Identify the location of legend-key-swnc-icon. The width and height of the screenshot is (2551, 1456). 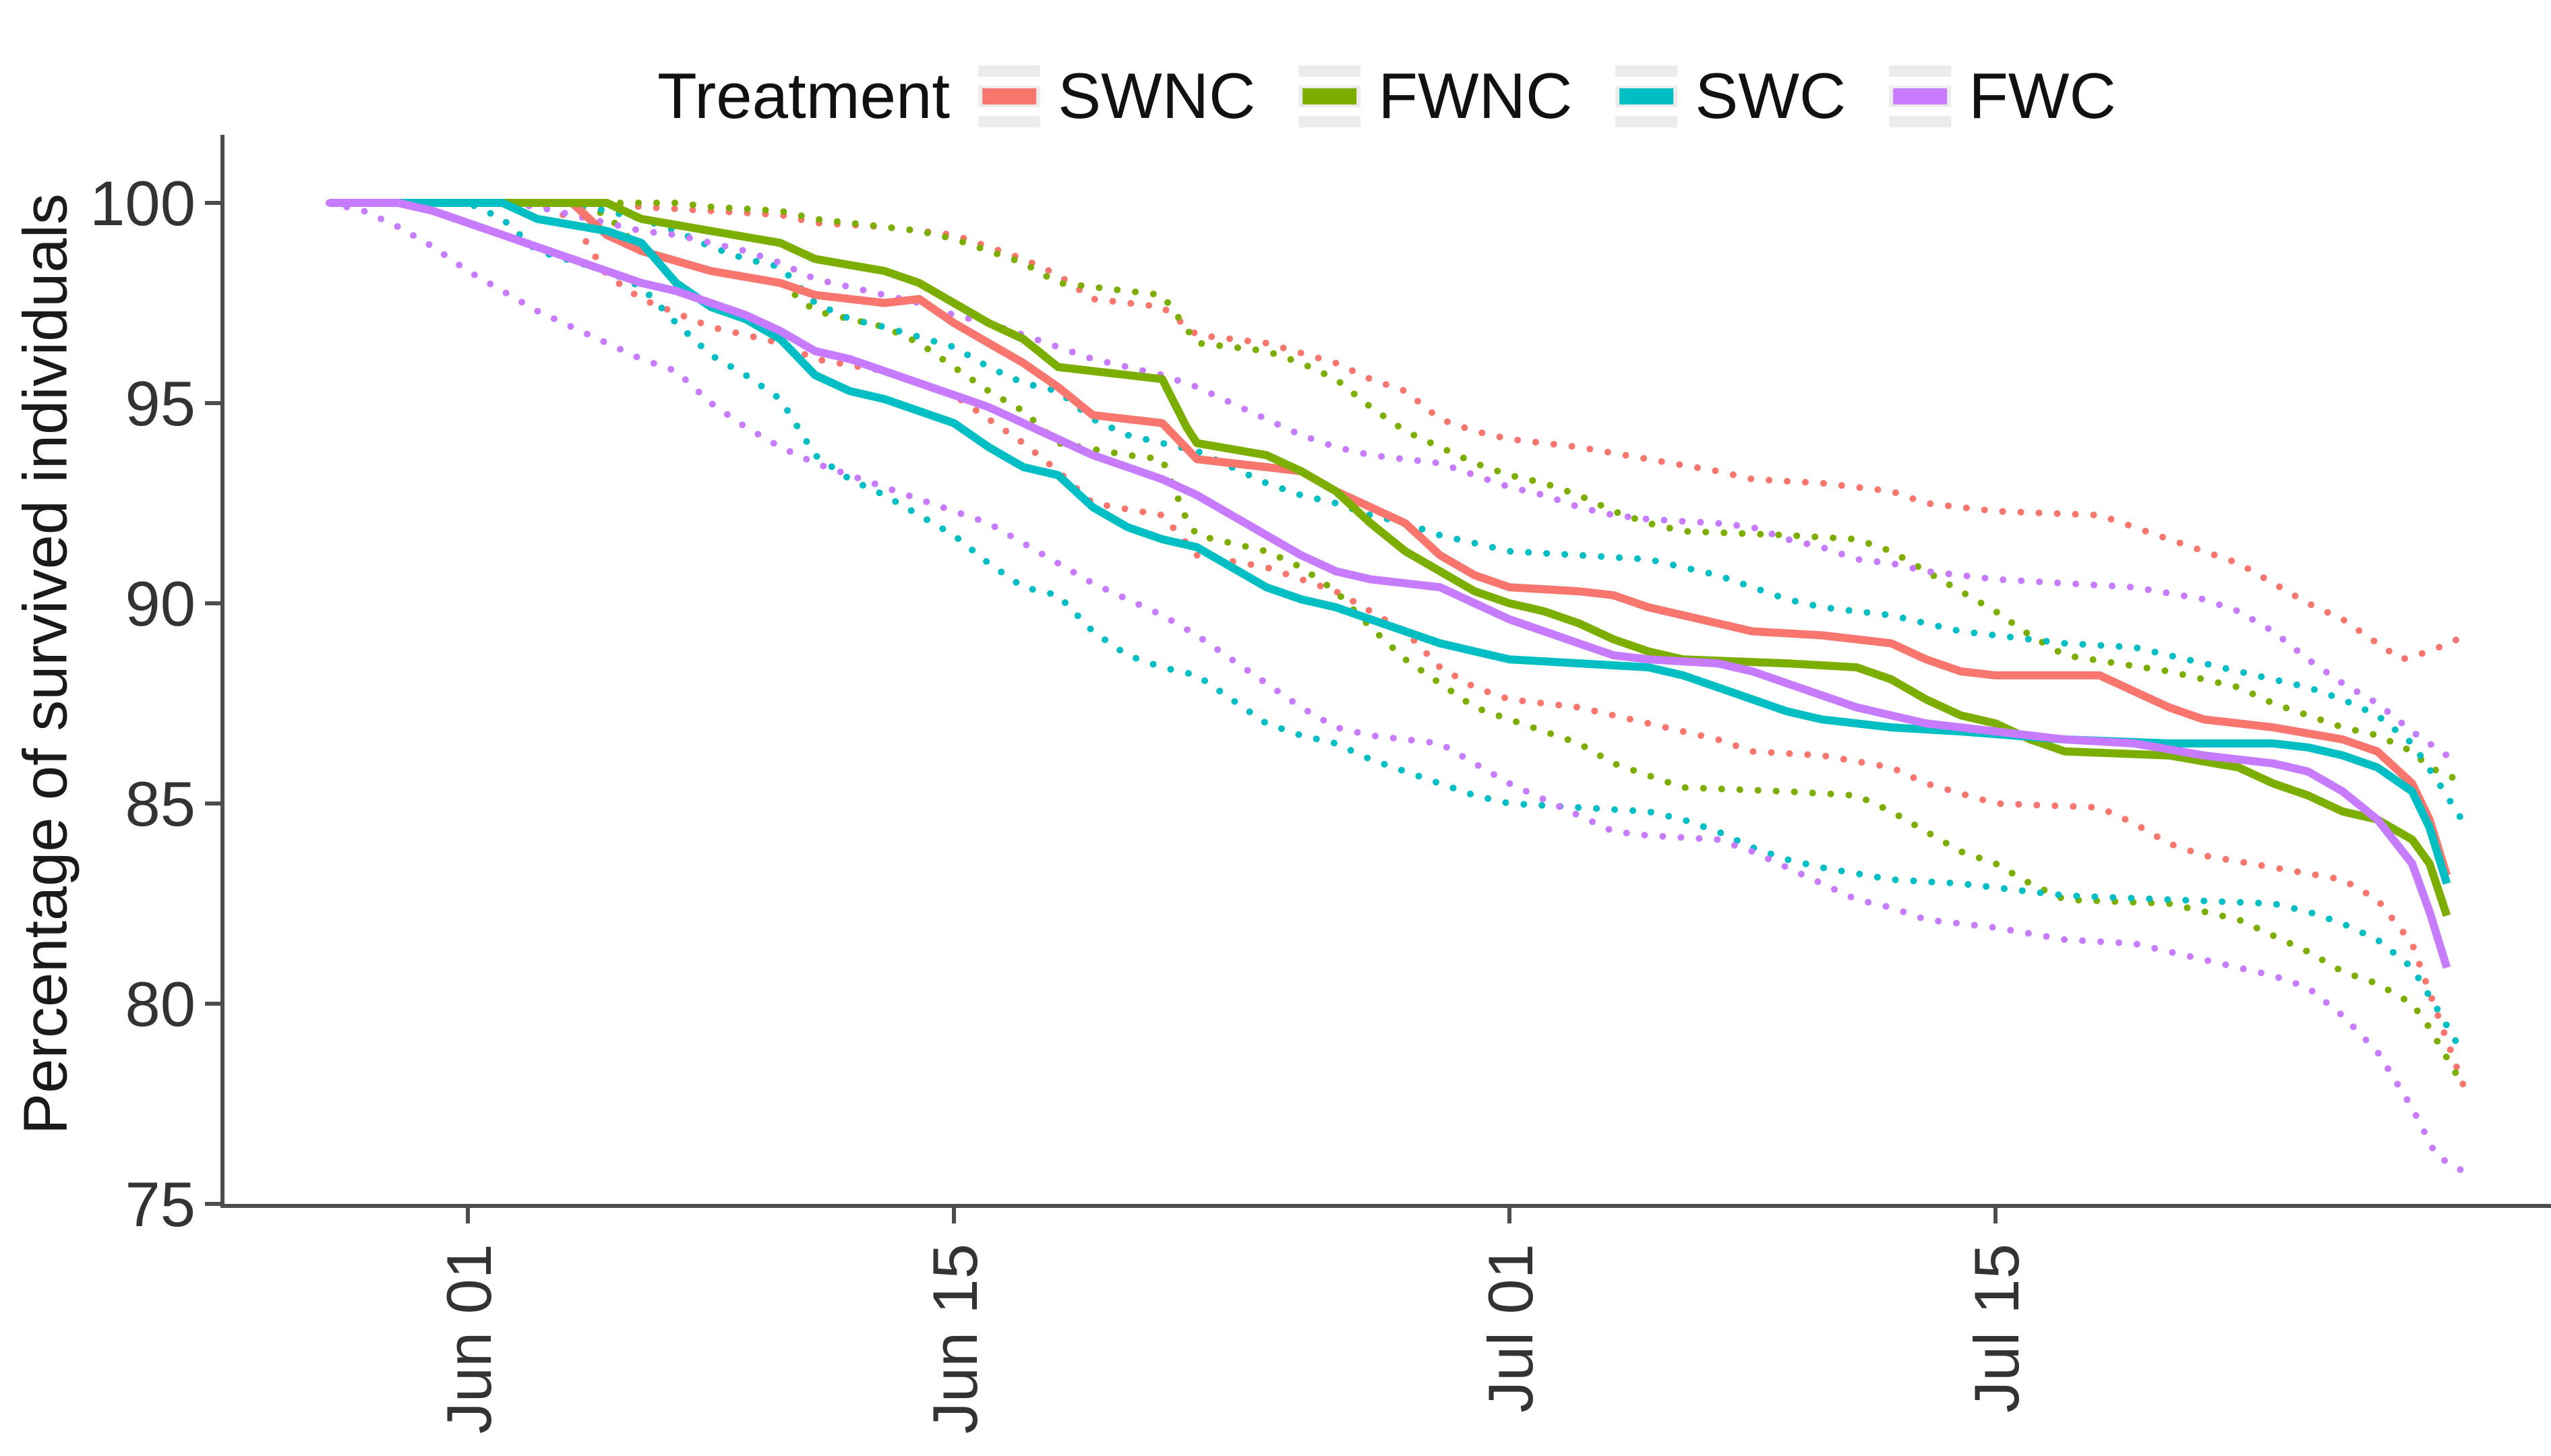
(1009, 96).